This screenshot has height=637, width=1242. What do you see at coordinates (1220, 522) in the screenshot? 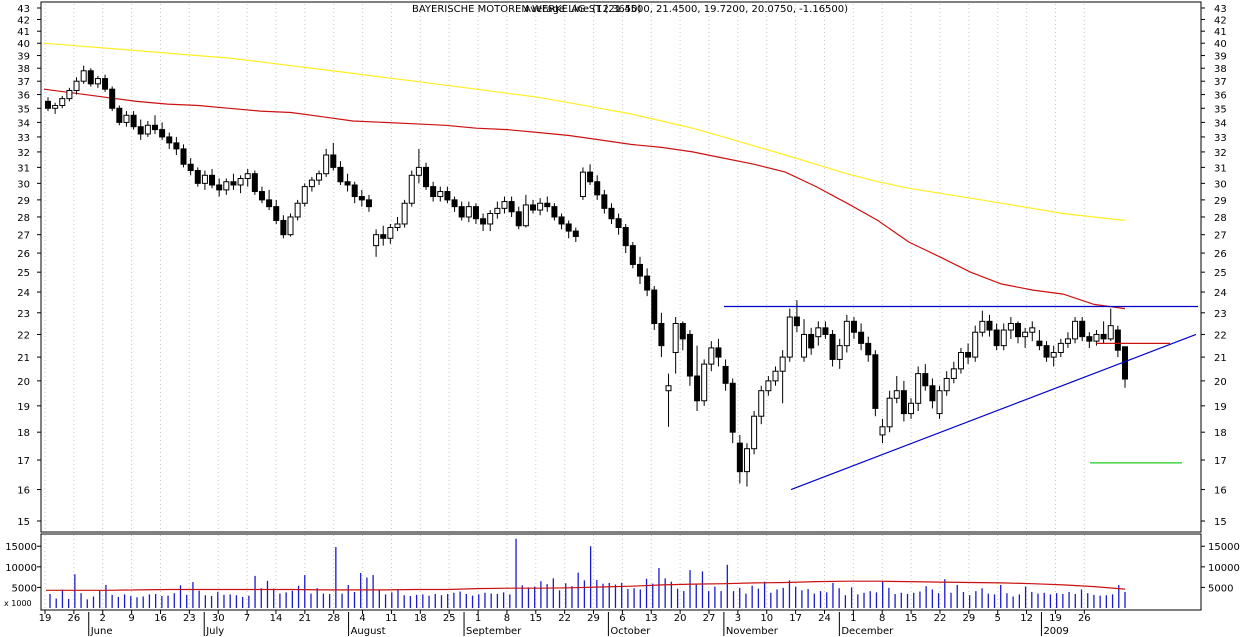
I see `price-tick-label-right: 15` at bounding box center [1220, 522].